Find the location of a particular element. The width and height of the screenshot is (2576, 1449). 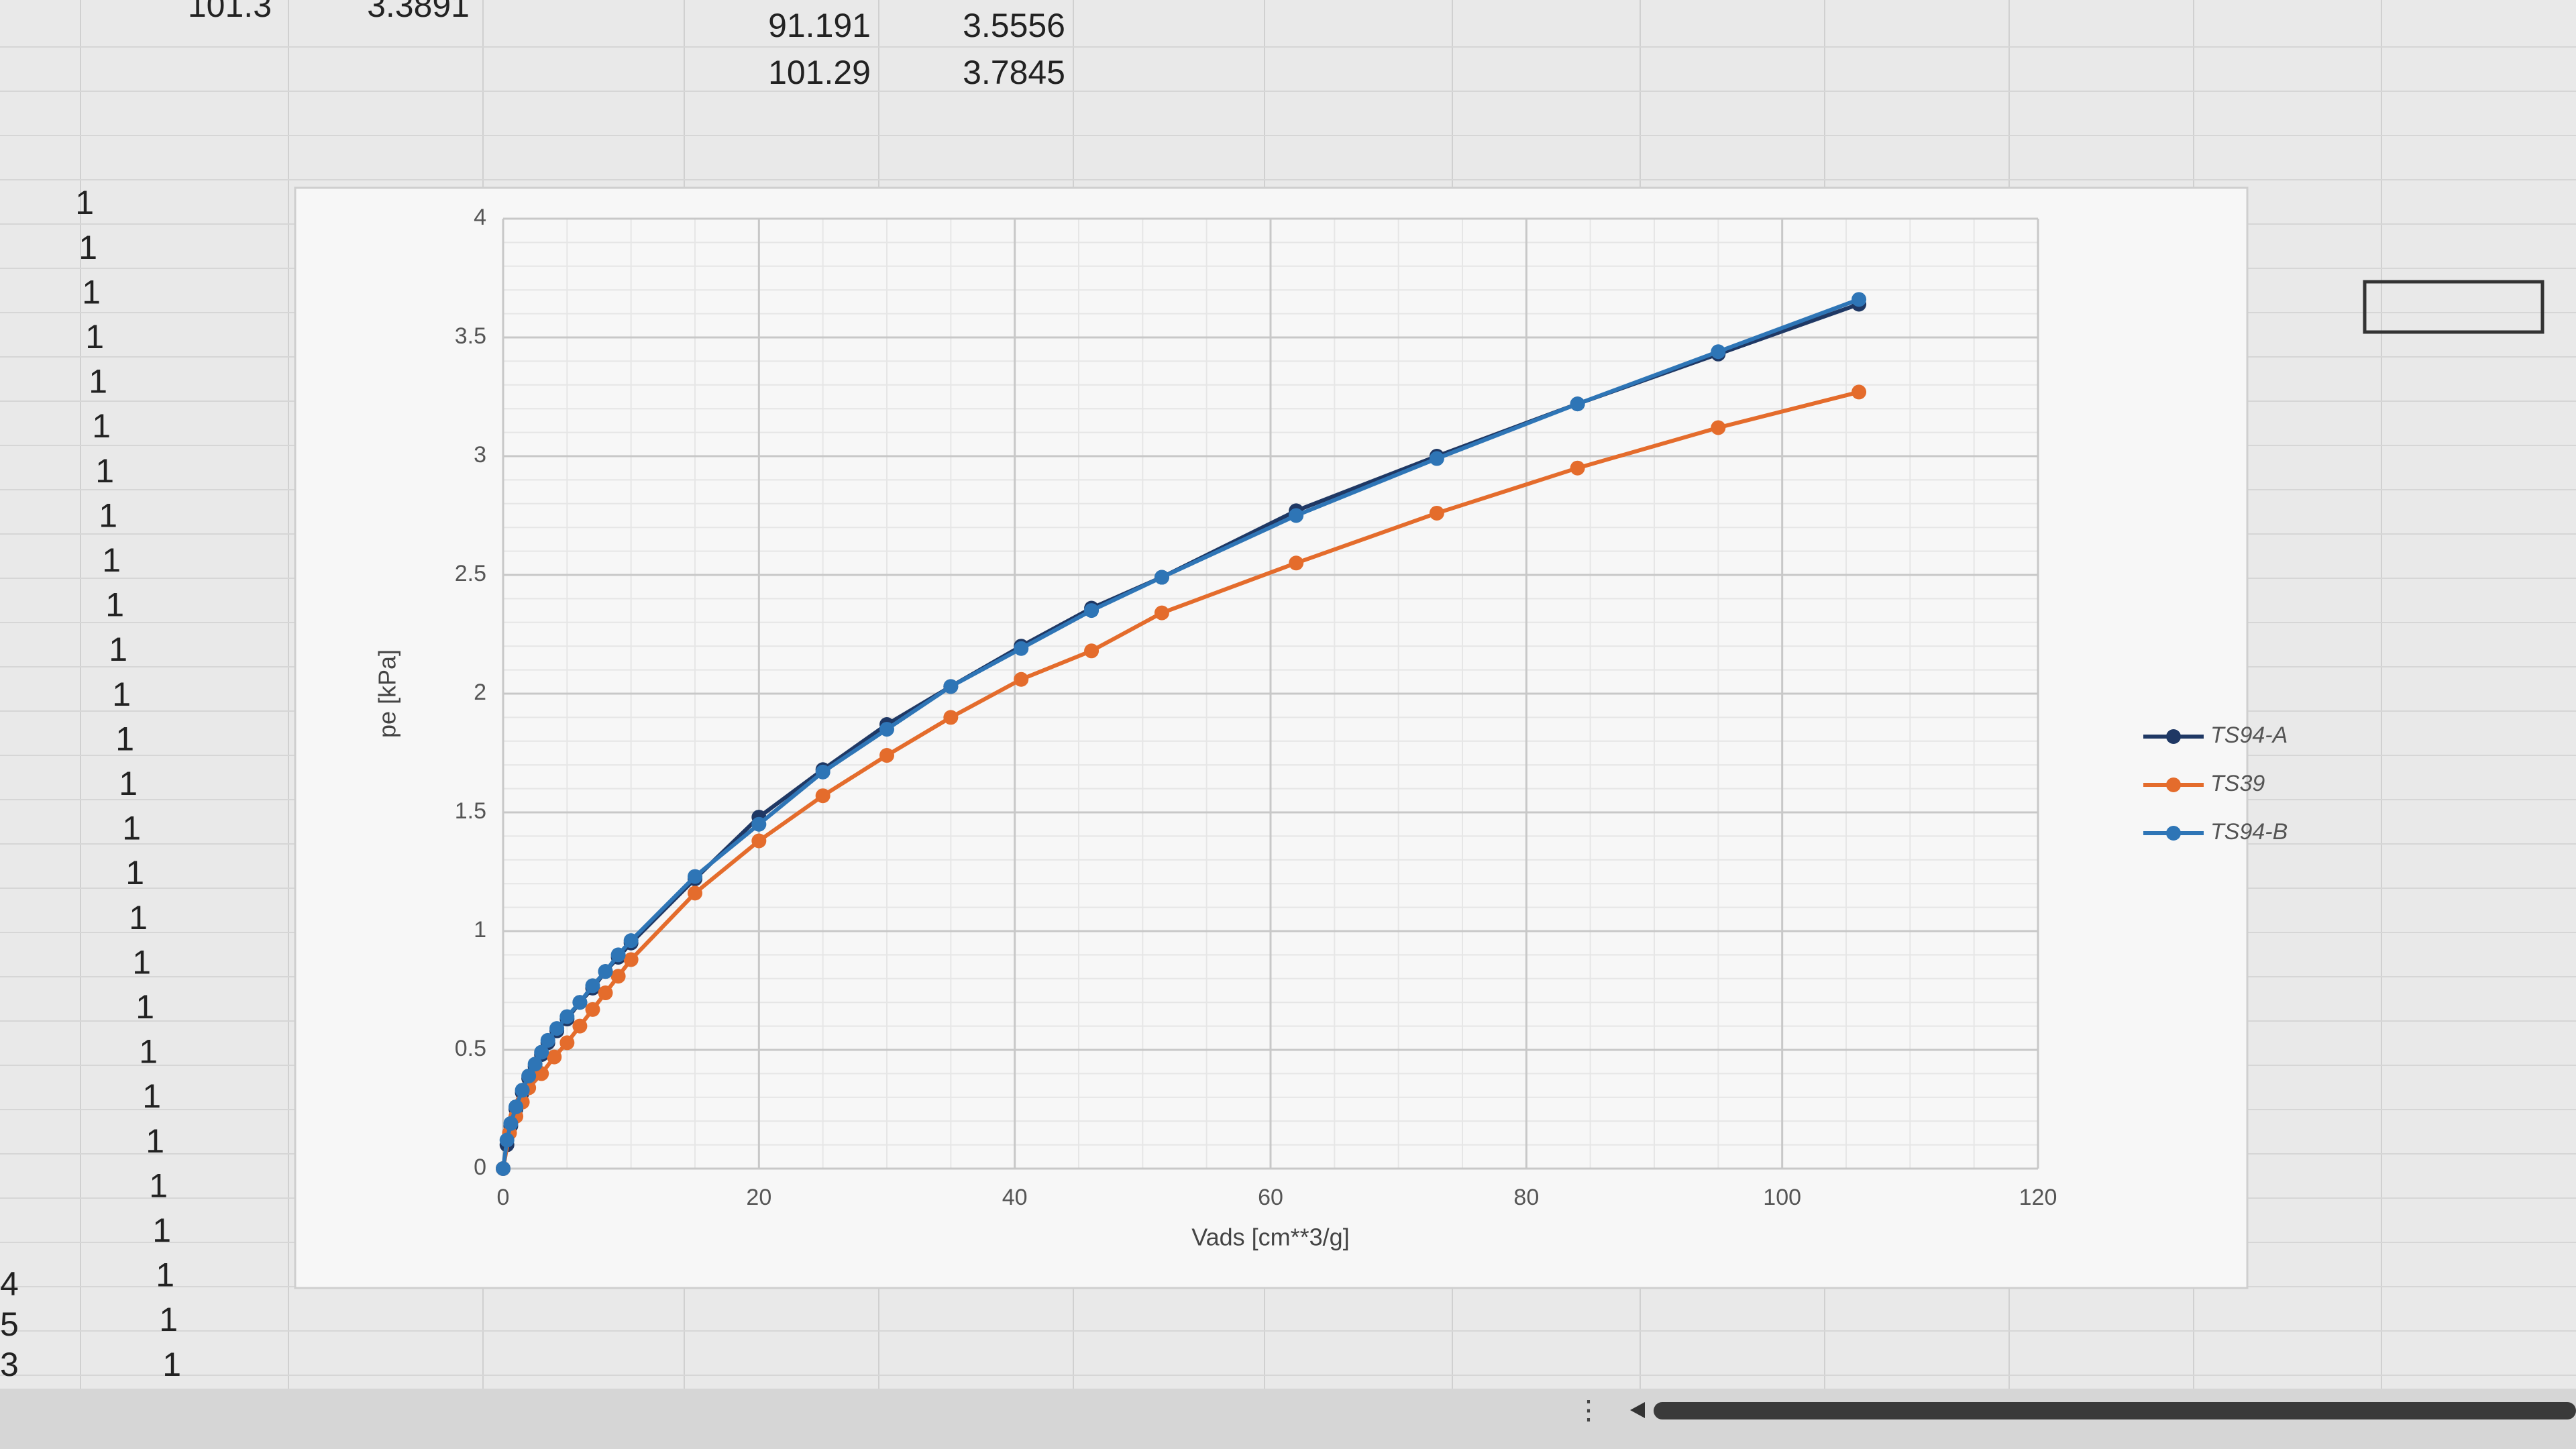

menu-dots: ⋮ is located at coordinates (1588, 1411).